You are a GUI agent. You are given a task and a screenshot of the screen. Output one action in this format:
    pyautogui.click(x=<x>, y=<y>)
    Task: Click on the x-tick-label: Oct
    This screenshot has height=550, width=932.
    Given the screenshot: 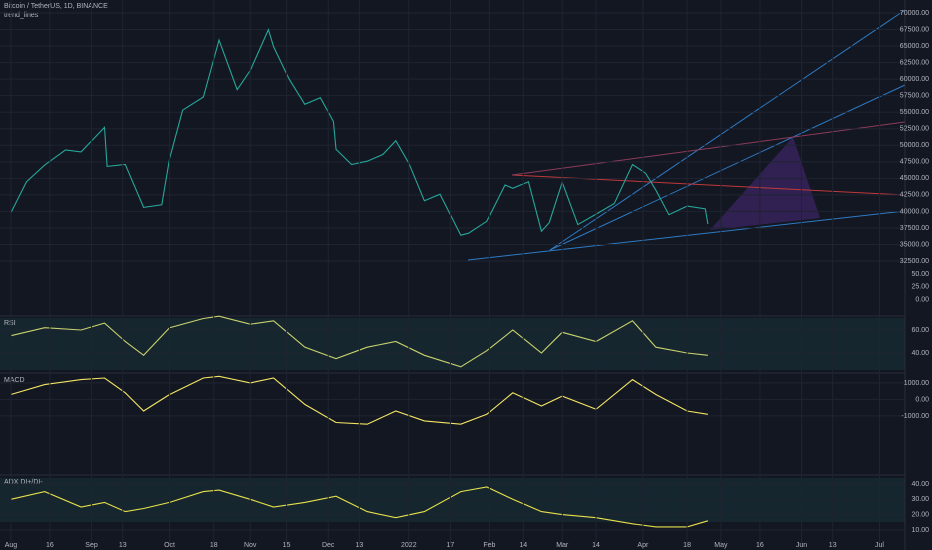 What is the action you would take?
    pyautogui.click(x=169, y=545)
    